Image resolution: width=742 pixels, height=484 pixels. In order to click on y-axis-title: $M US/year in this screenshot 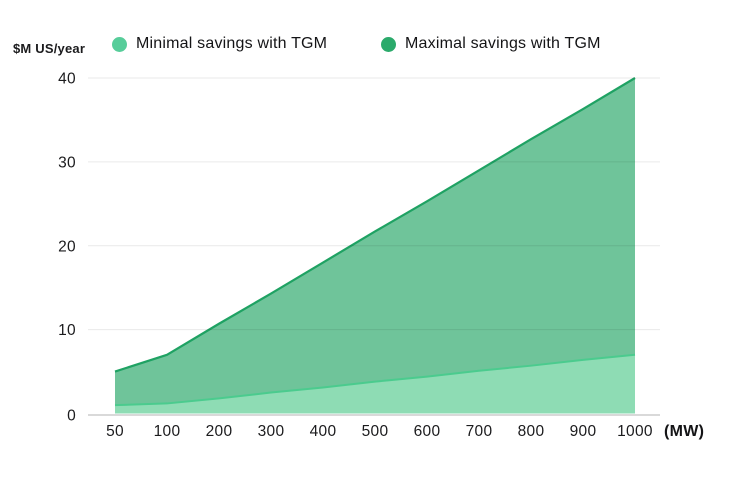, I will do `click(49, 48)`.